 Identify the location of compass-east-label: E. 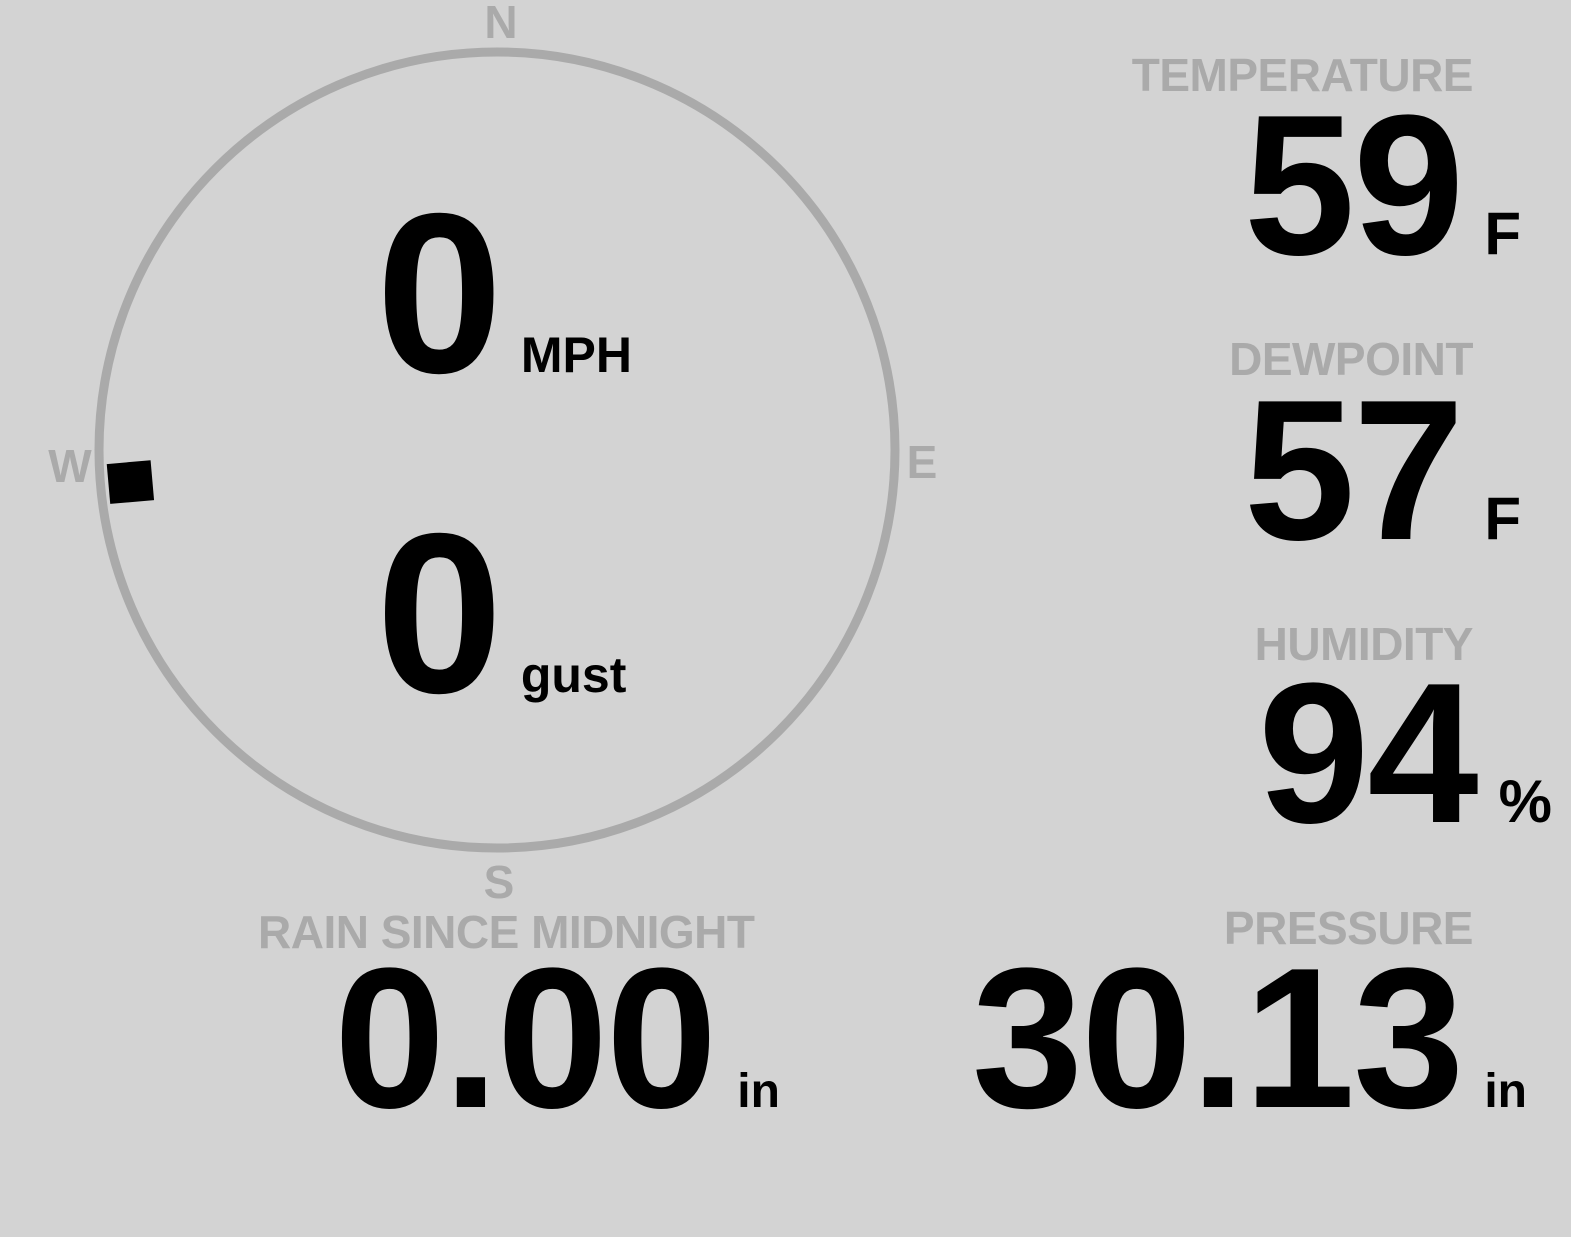
(922, 462).